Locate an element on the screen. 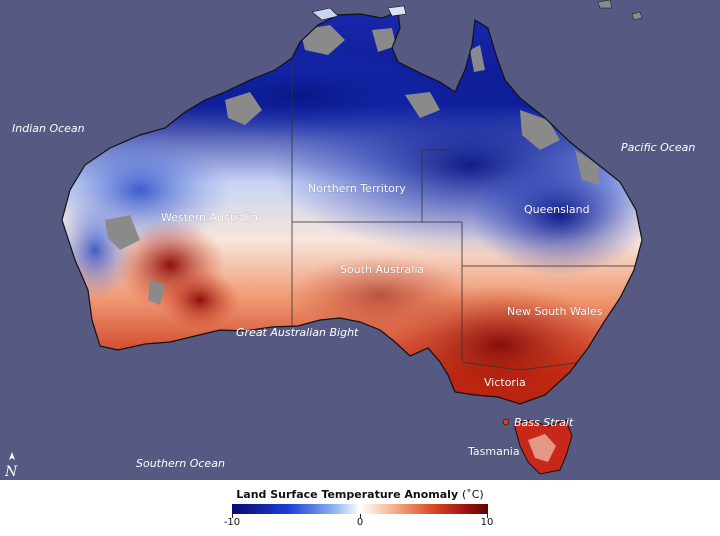 Image resolution: width=720 pixels, height=536 pixels. legend-title: Land Surface Temperature Anomaly (˚C) is located at coordinates (360, 494).